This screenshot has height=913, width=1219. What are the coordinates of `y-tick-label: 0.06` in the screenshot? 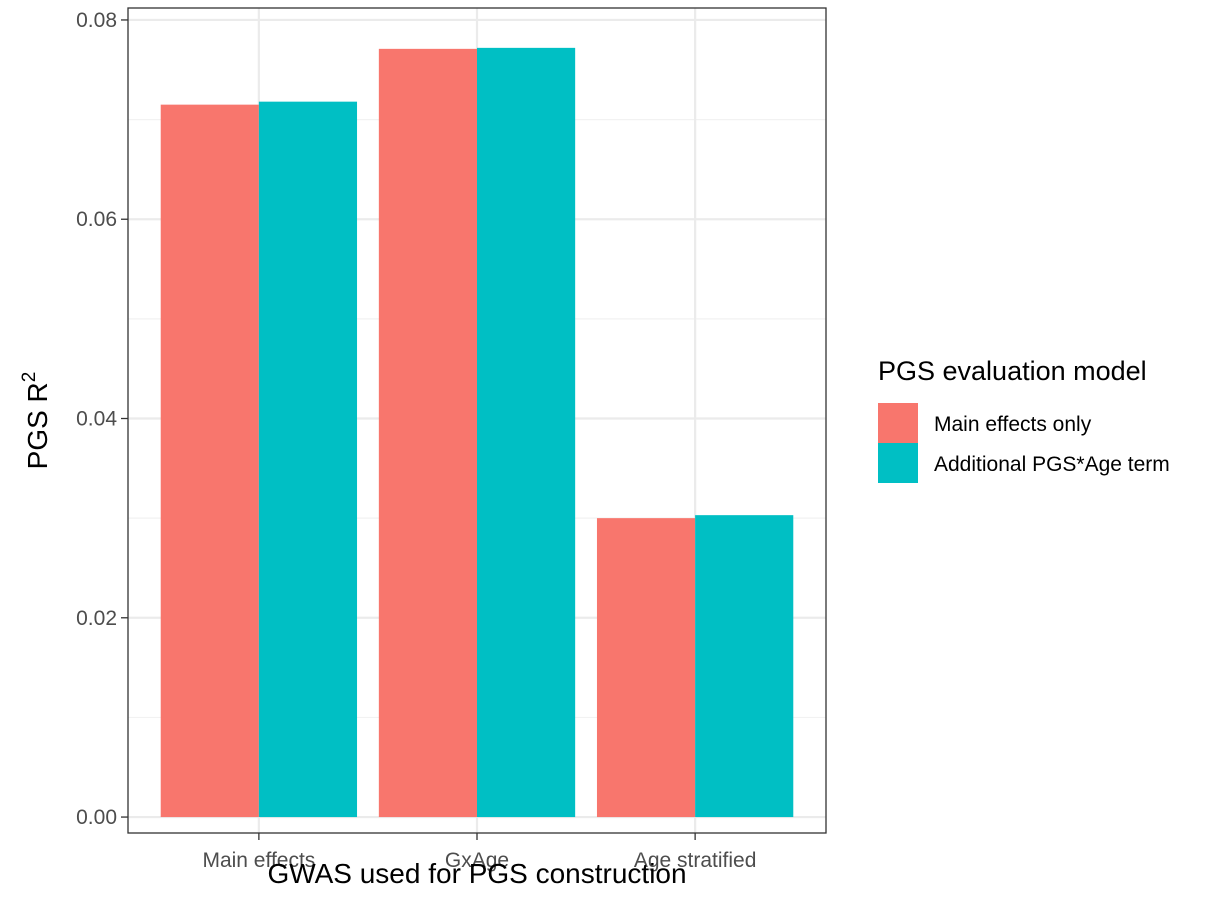 It's located at (96, 219).